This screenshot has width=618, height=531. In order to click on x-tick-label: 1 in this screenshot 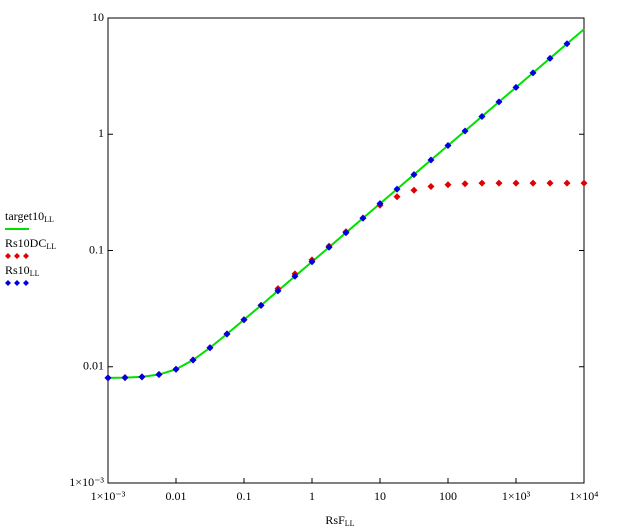, I will do `click(312, 496)`.